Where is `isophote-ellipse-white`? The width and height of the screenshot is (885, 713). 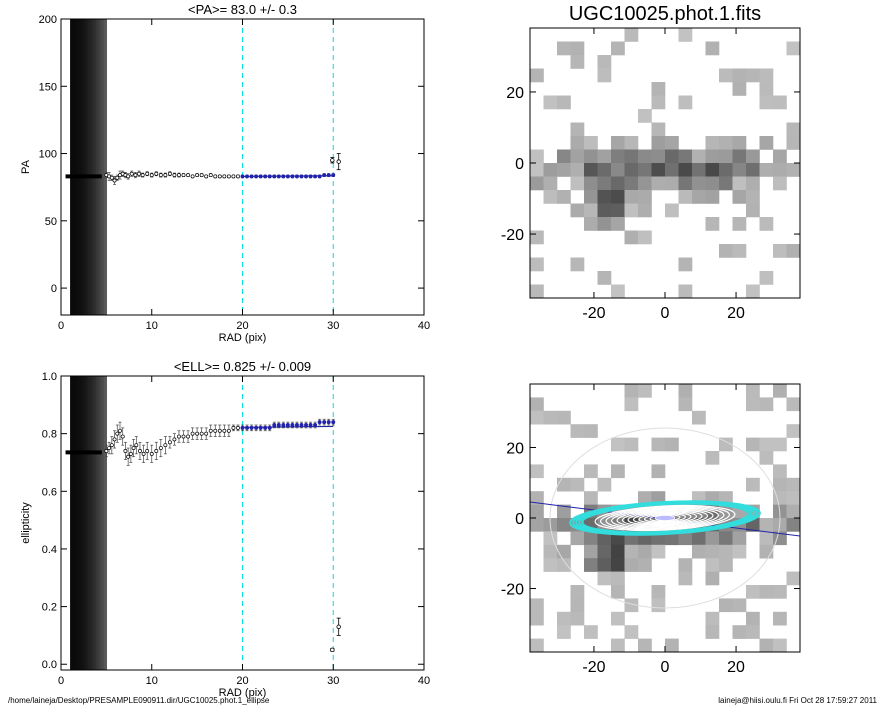
isophote-ellipse-white is located at coordinates (665, 518).